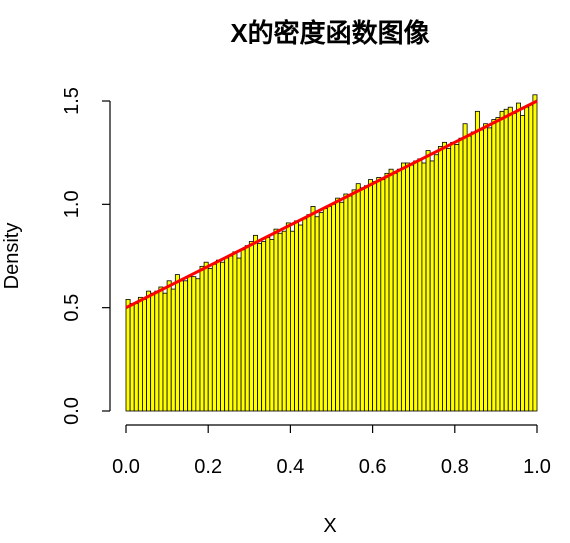 This screenshot has width=570, height=543. What do you see at coordinates (12, 256) in the screenshot?
I see `y-axis-label: Density` at bounding box center [12, 256].